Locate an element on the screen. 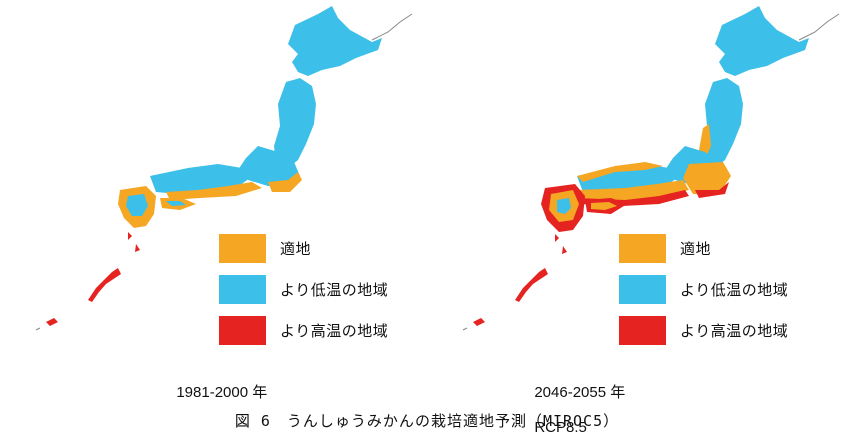 The height and width of the screenshot is (445, 854). kanto-coast-warmer is located at coordinates (712, 190).